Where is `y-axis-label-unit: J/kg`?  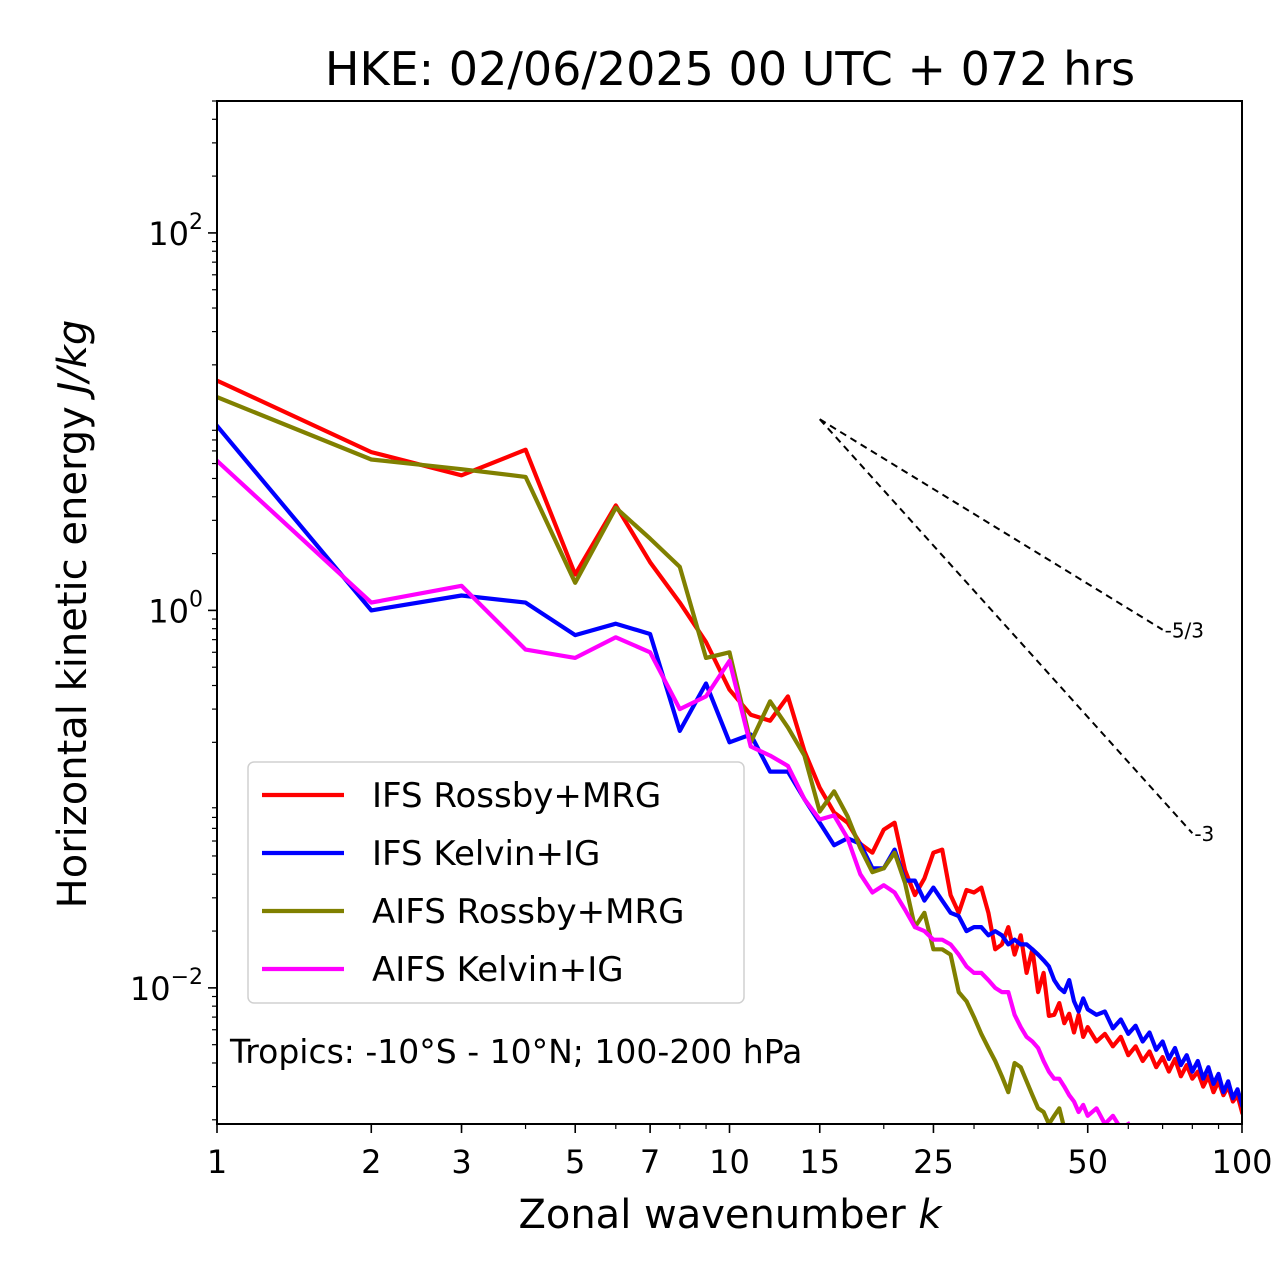 y-axis-label-unit: J/kg is located at coordinates (73, 360).